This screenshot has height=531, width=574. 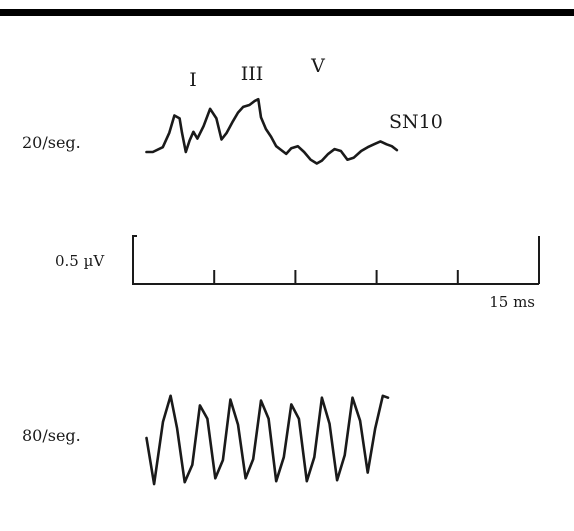 What do you see at coordinates (80, 261) in the screenshot?
I see `y-scale-label: 0.5 µV` at bounding box center [80, 261].